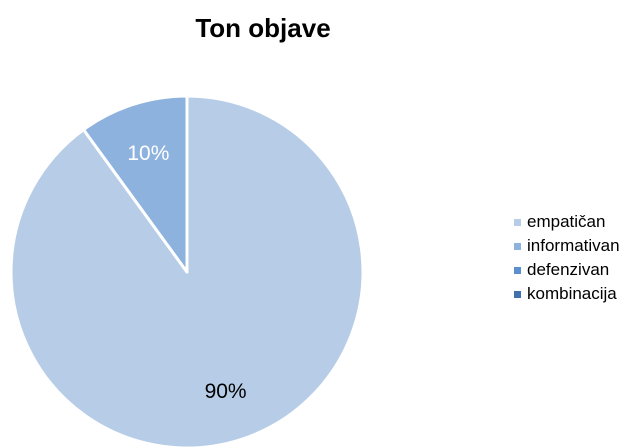  Describe the element at coordinates (517, 246) in the screenshot. I see `legend-swatch-informativan` at that location.